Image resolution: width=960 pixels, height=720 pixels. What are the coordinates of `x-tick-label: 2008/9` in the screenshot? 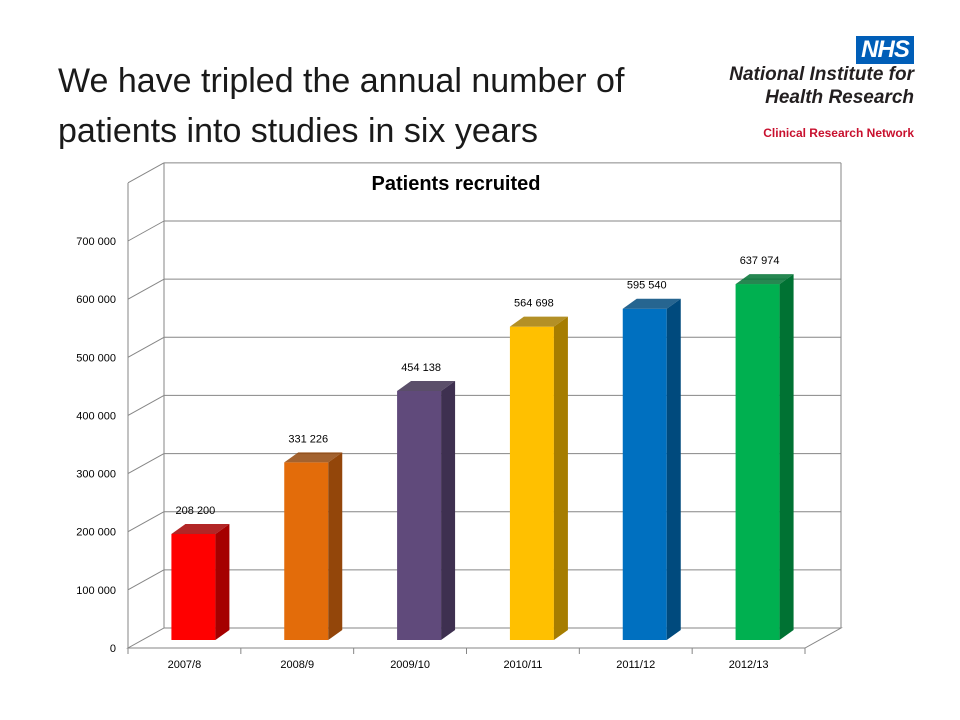 It's located at (297, 665).